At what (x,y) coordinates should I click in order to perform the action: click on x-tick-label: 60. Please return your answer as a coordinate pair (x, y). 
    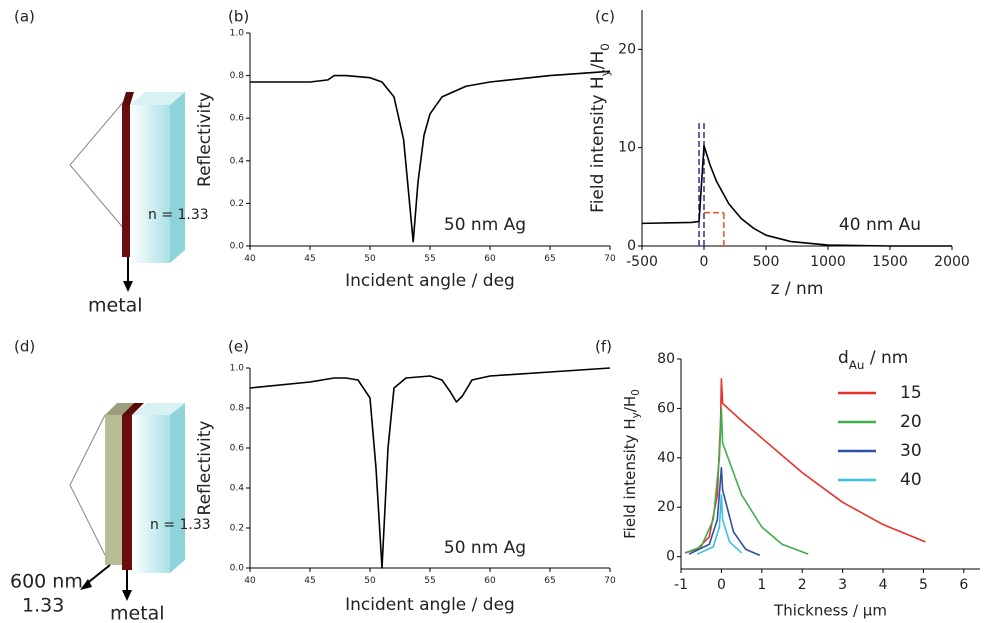
    Looking at the image, I should click on (490, 259).